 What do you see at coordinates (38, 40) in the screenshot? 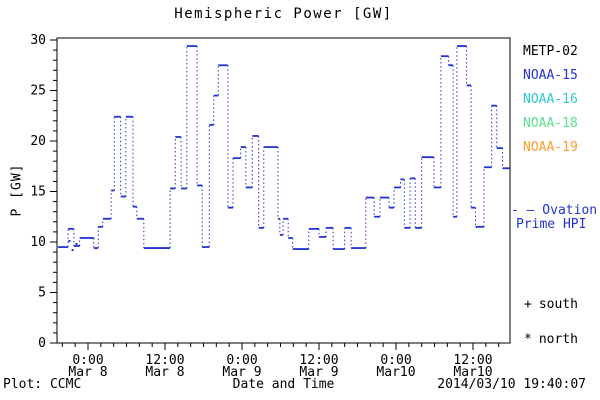
I see `y-tick-label: 30` at bounding box center [38, 40].